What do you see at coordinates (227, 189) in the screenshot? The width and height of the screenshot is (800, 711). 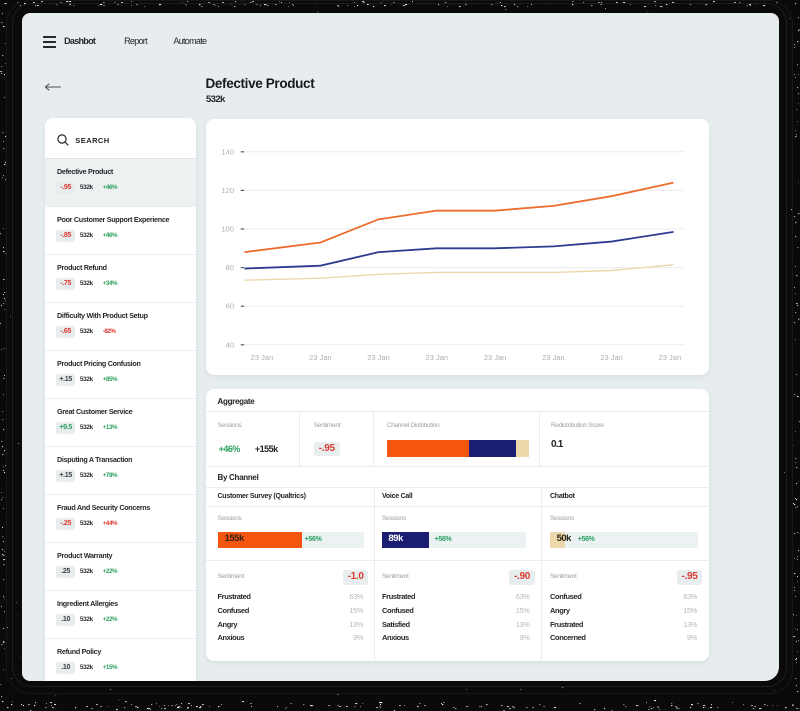 I see `svg-text: 120` at bounding box center [227, 189].